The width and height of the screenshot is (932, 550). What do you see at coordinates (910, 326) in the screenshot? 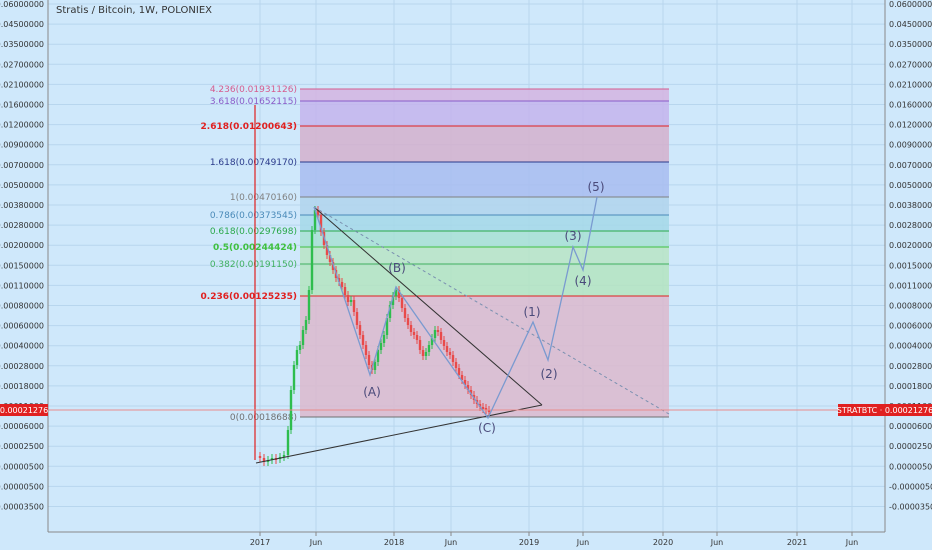
I see `y-tick-label: 0.00060000` at bounding box center [910, 326].